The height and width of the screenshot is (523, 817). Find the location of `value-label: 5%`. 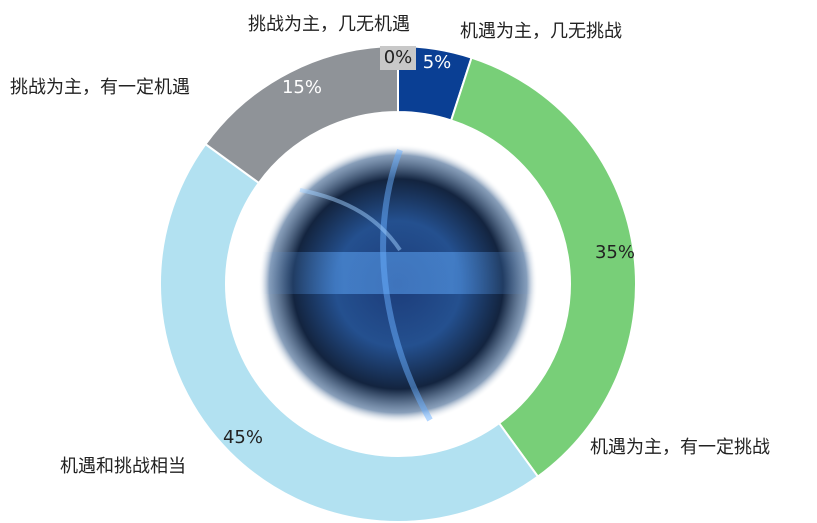

value-label: 5% is located at coordinates (437, 62).